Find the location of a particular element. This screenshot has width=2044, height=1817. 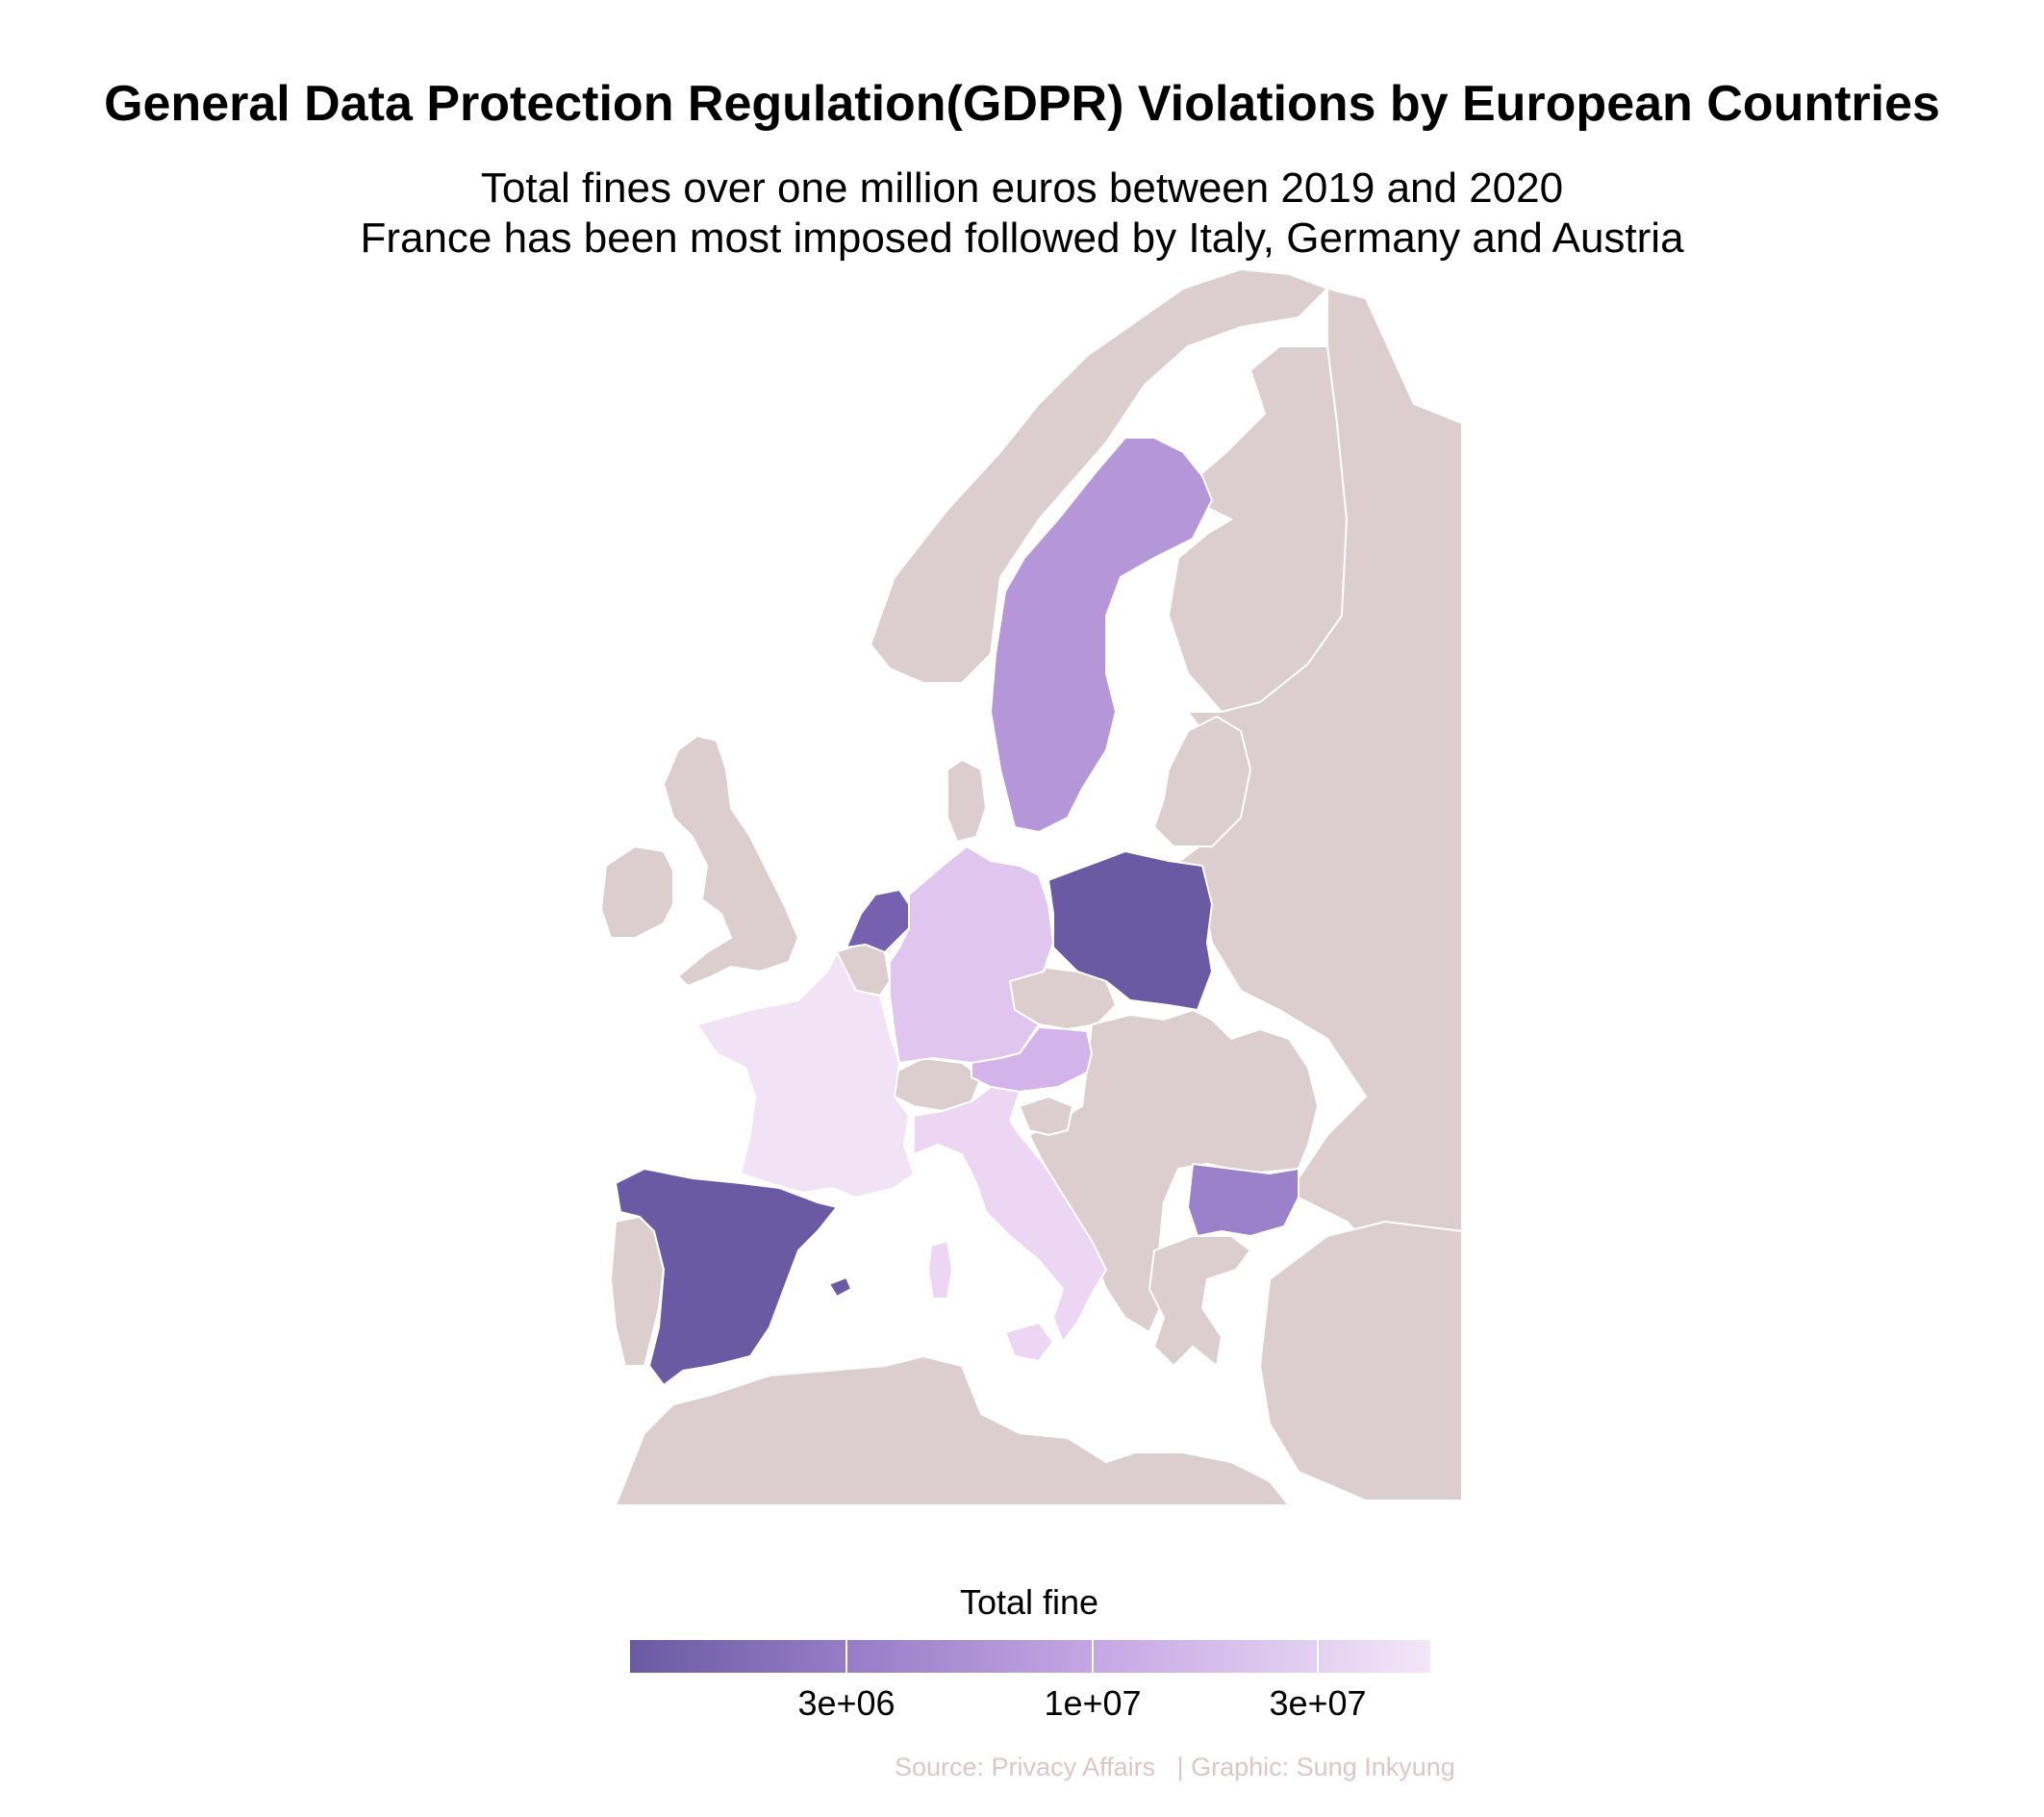

country-spain is located at coordinates (726, 1277).